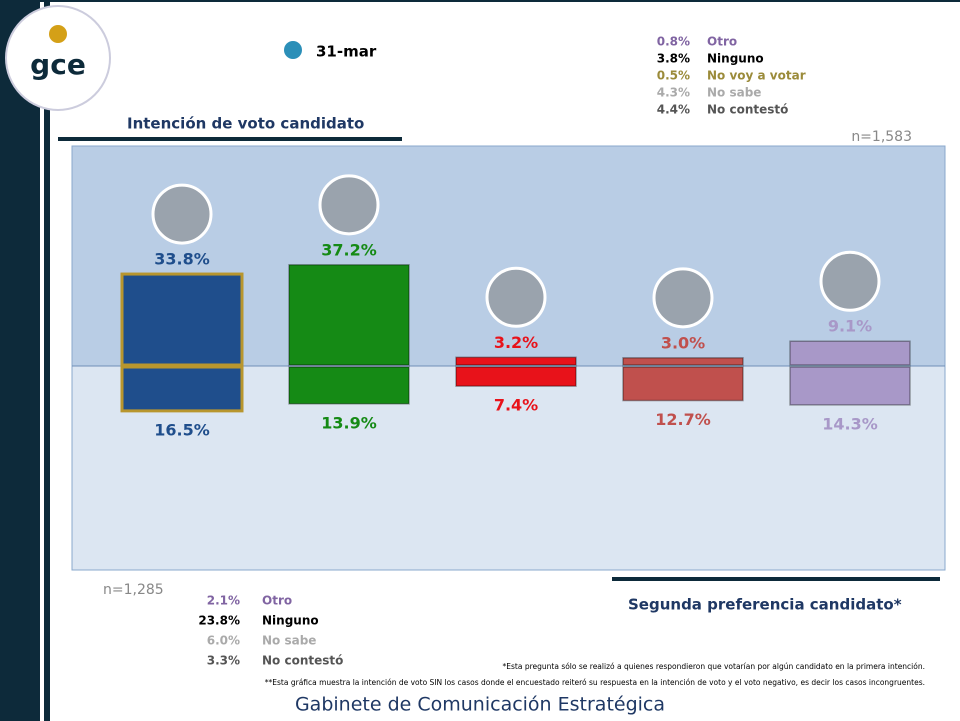 This screenshot has height=721, width=960. Describe the element at coordinates (133, 590) in the screenshot. I see `second-sample: n=1,285` at that location.